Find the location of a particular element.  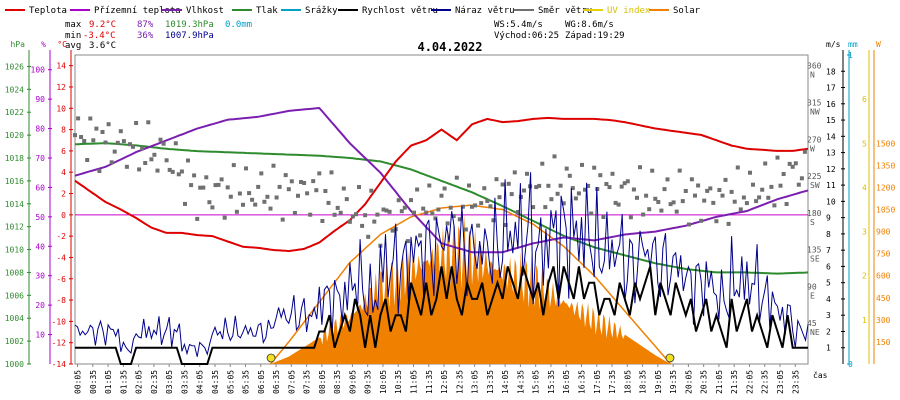

humidity-tick-label: 10 is located at coordinates (40, 335).